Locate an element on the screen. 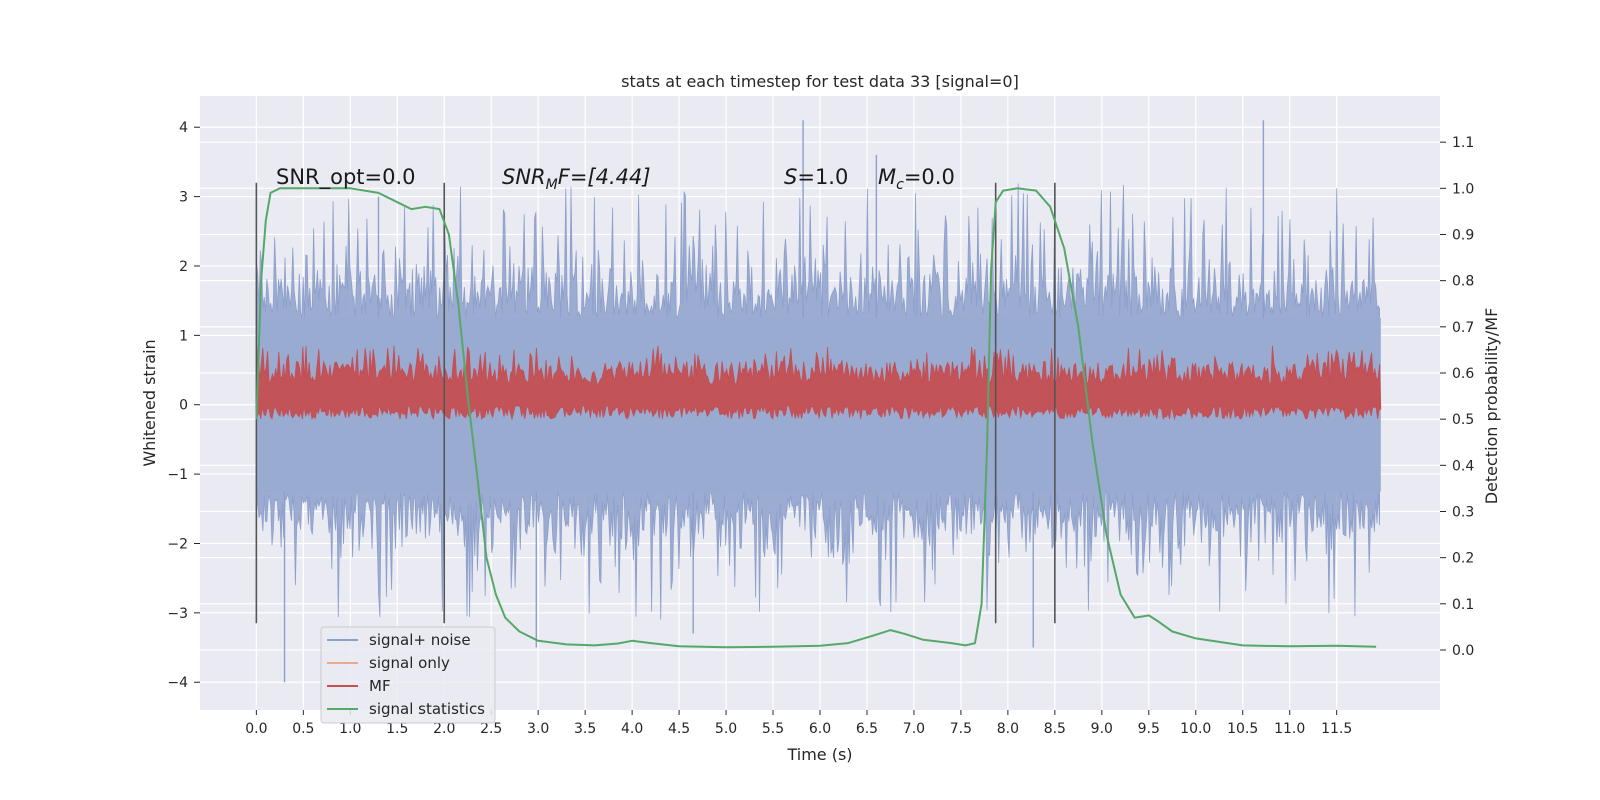 The image size is (1600, 800). mf-band is located at coordinates (818, 383).